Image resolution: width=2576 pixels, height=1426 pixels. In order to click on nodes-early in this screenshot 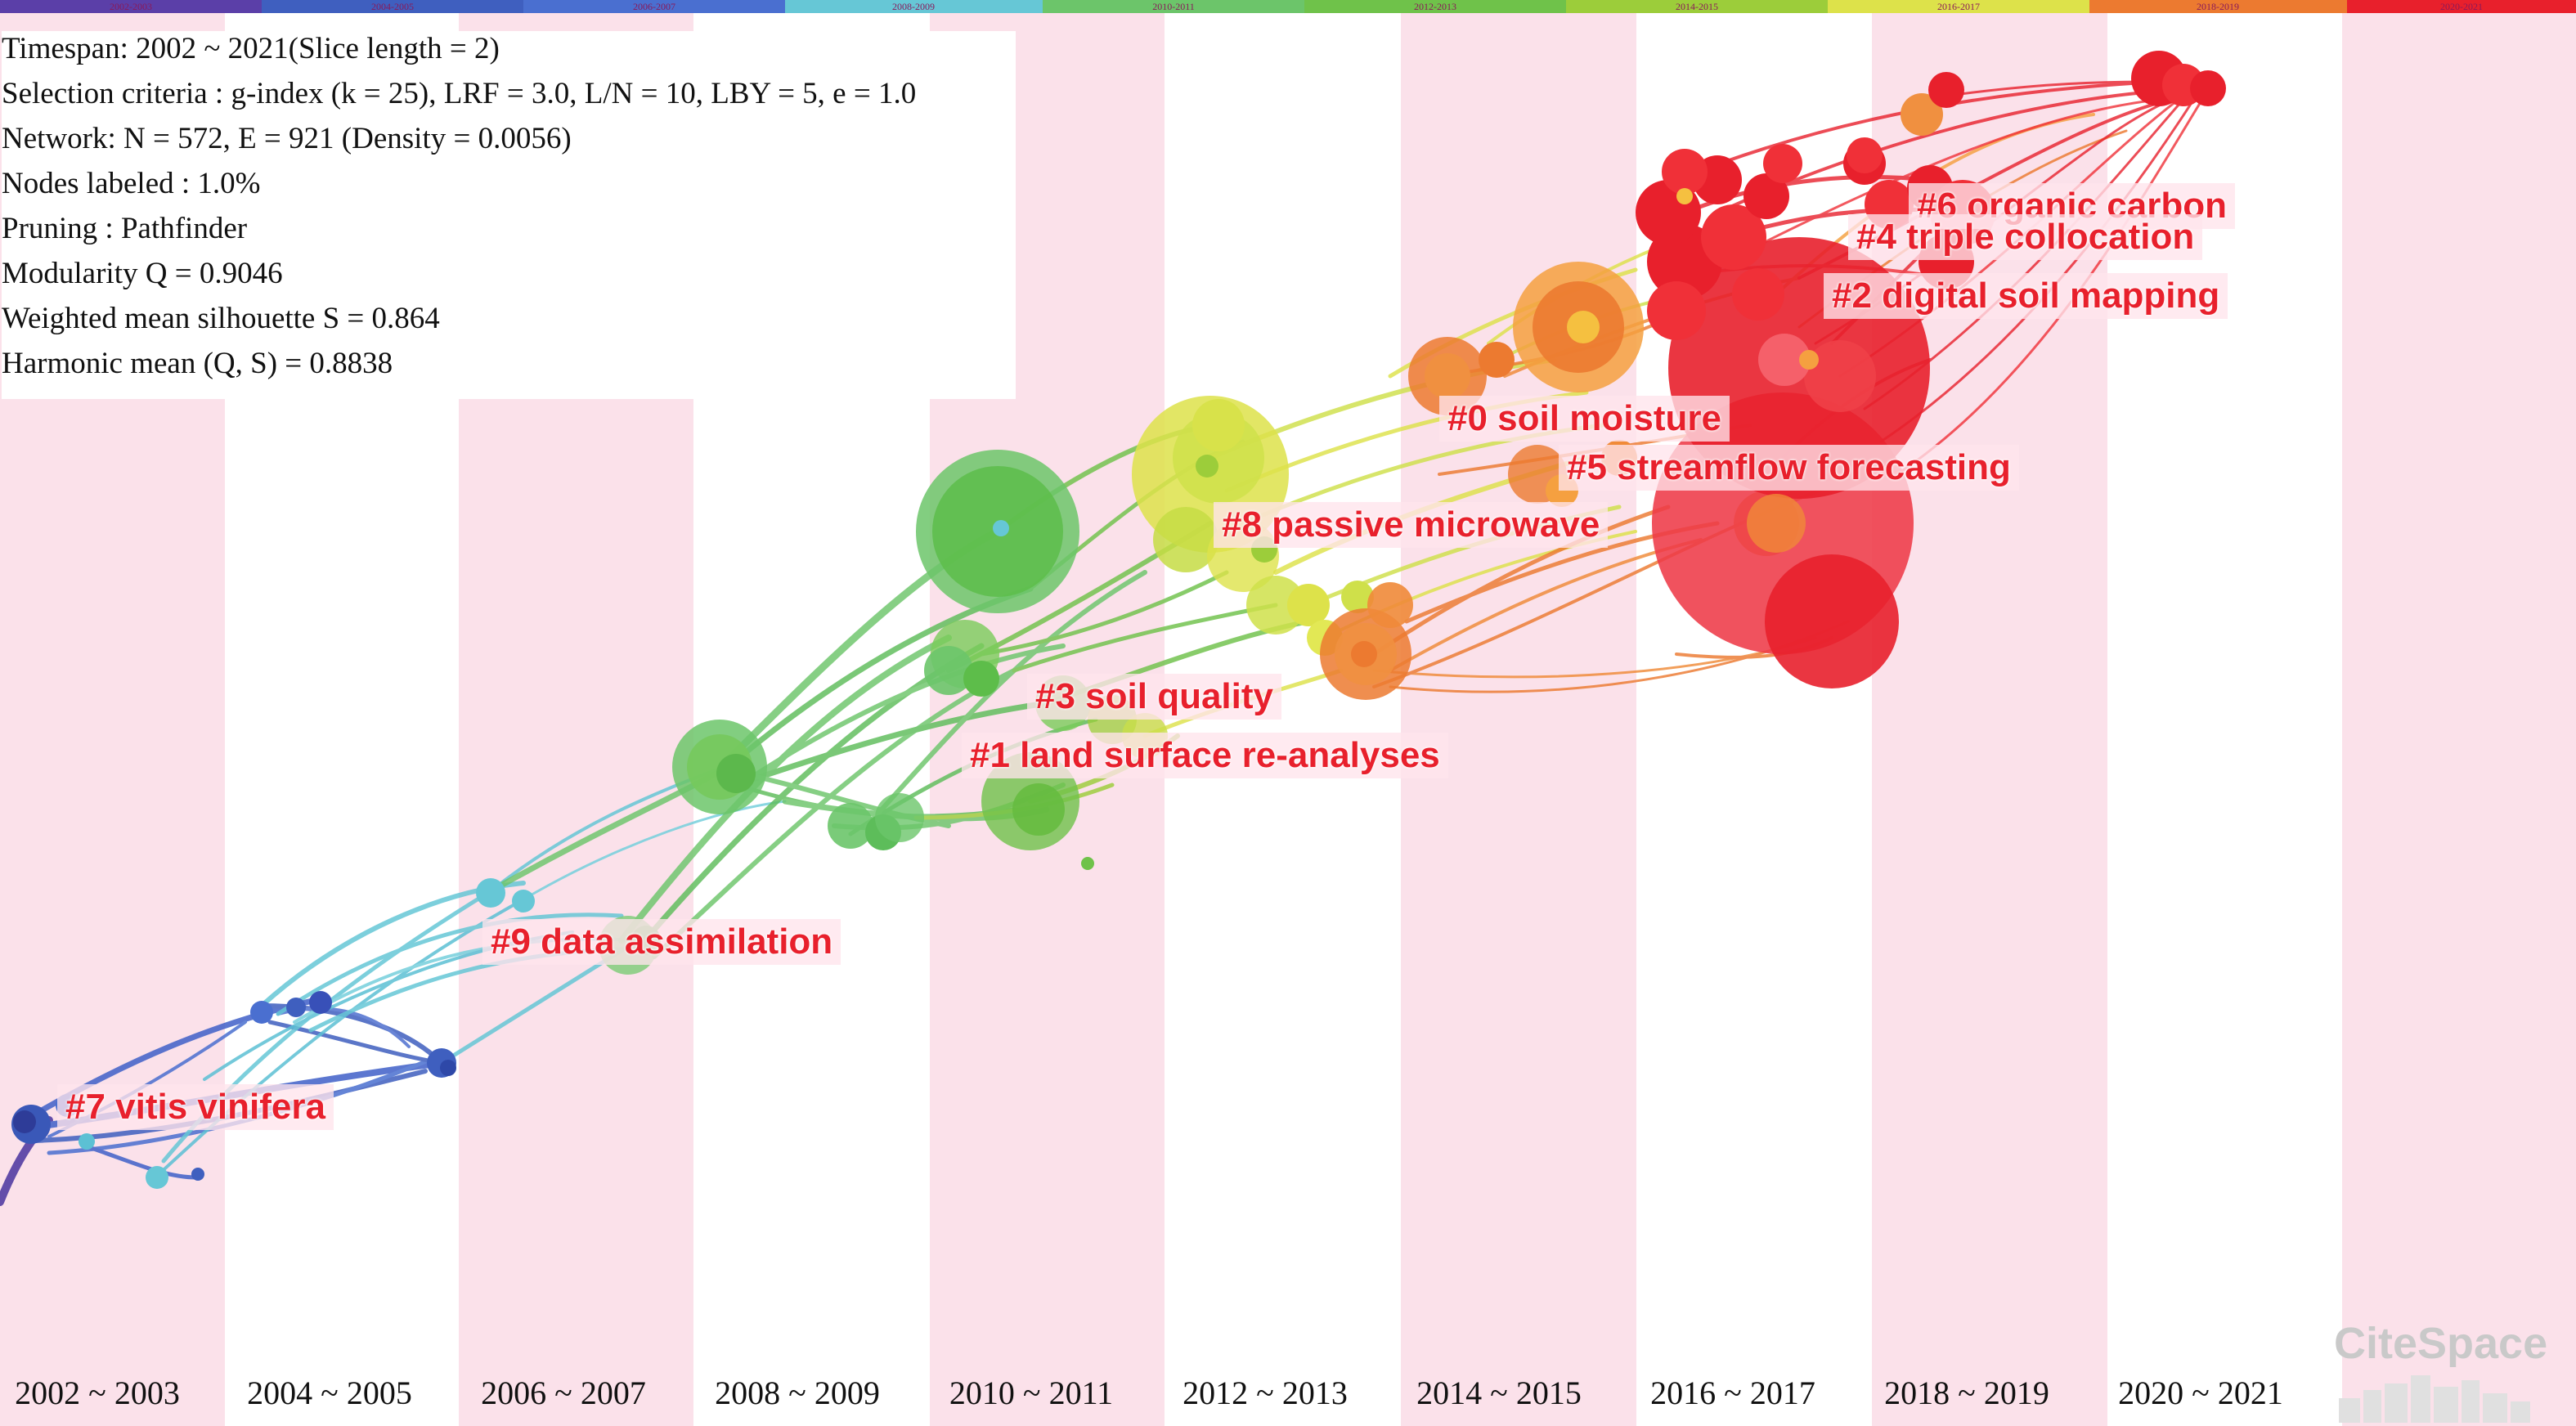, I will do `click(233, 1090)`.